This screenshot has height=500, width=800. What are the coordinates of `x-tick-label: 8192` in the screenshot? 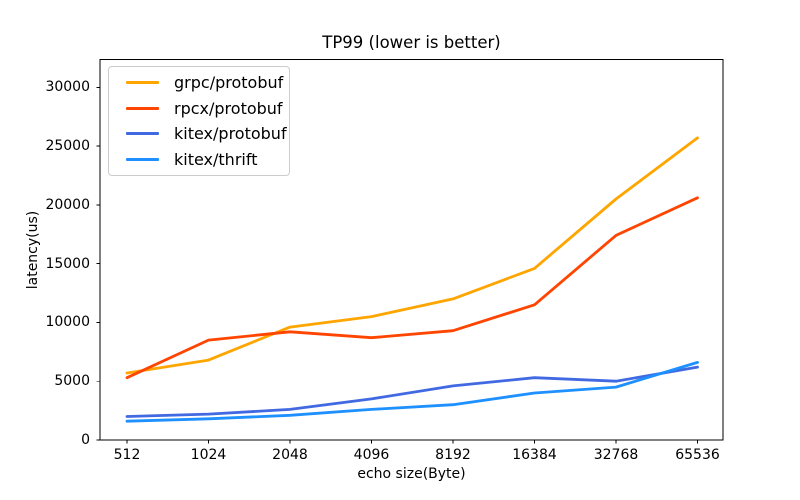 It's located at (453, 455).